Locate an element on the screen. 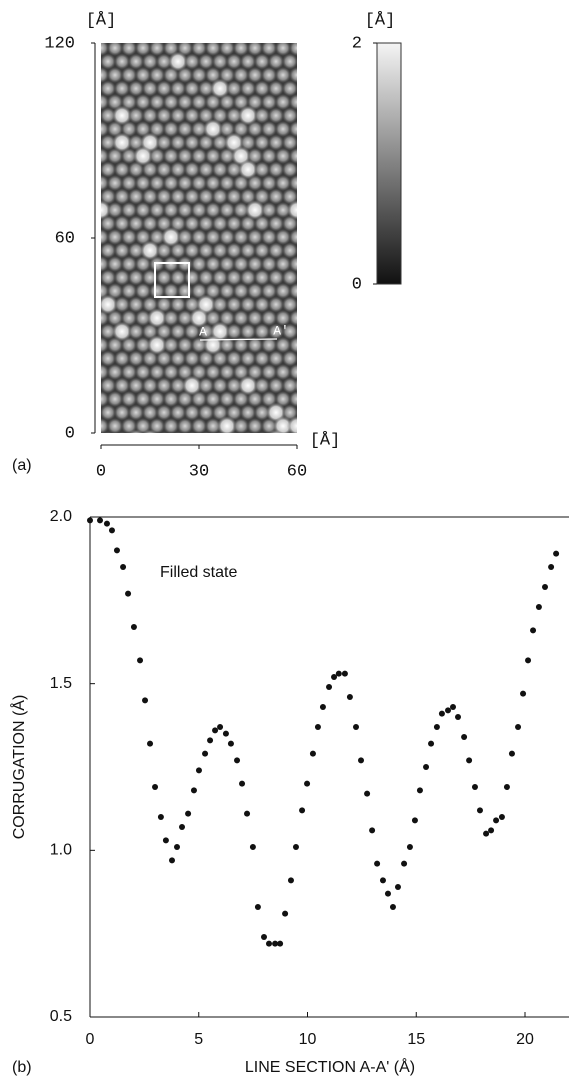 This screenshot has height=1079, width=569. colorbar-unit: [Å] is located at coordinates (380, 20).